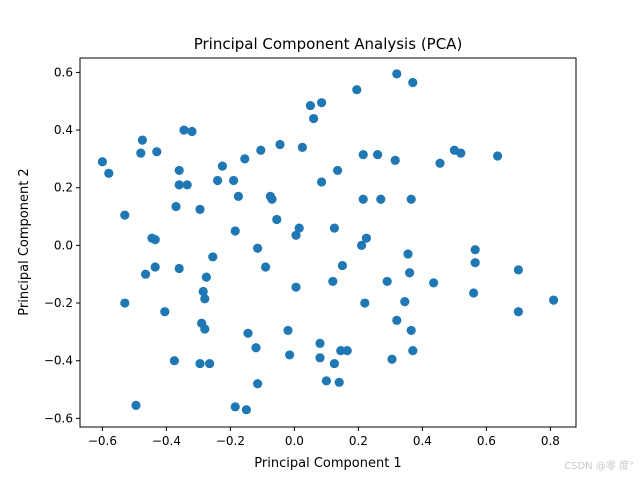 This screenshot has width=640, height=480. I want to click on y-tick-label: 0.4, so click(63, 130).